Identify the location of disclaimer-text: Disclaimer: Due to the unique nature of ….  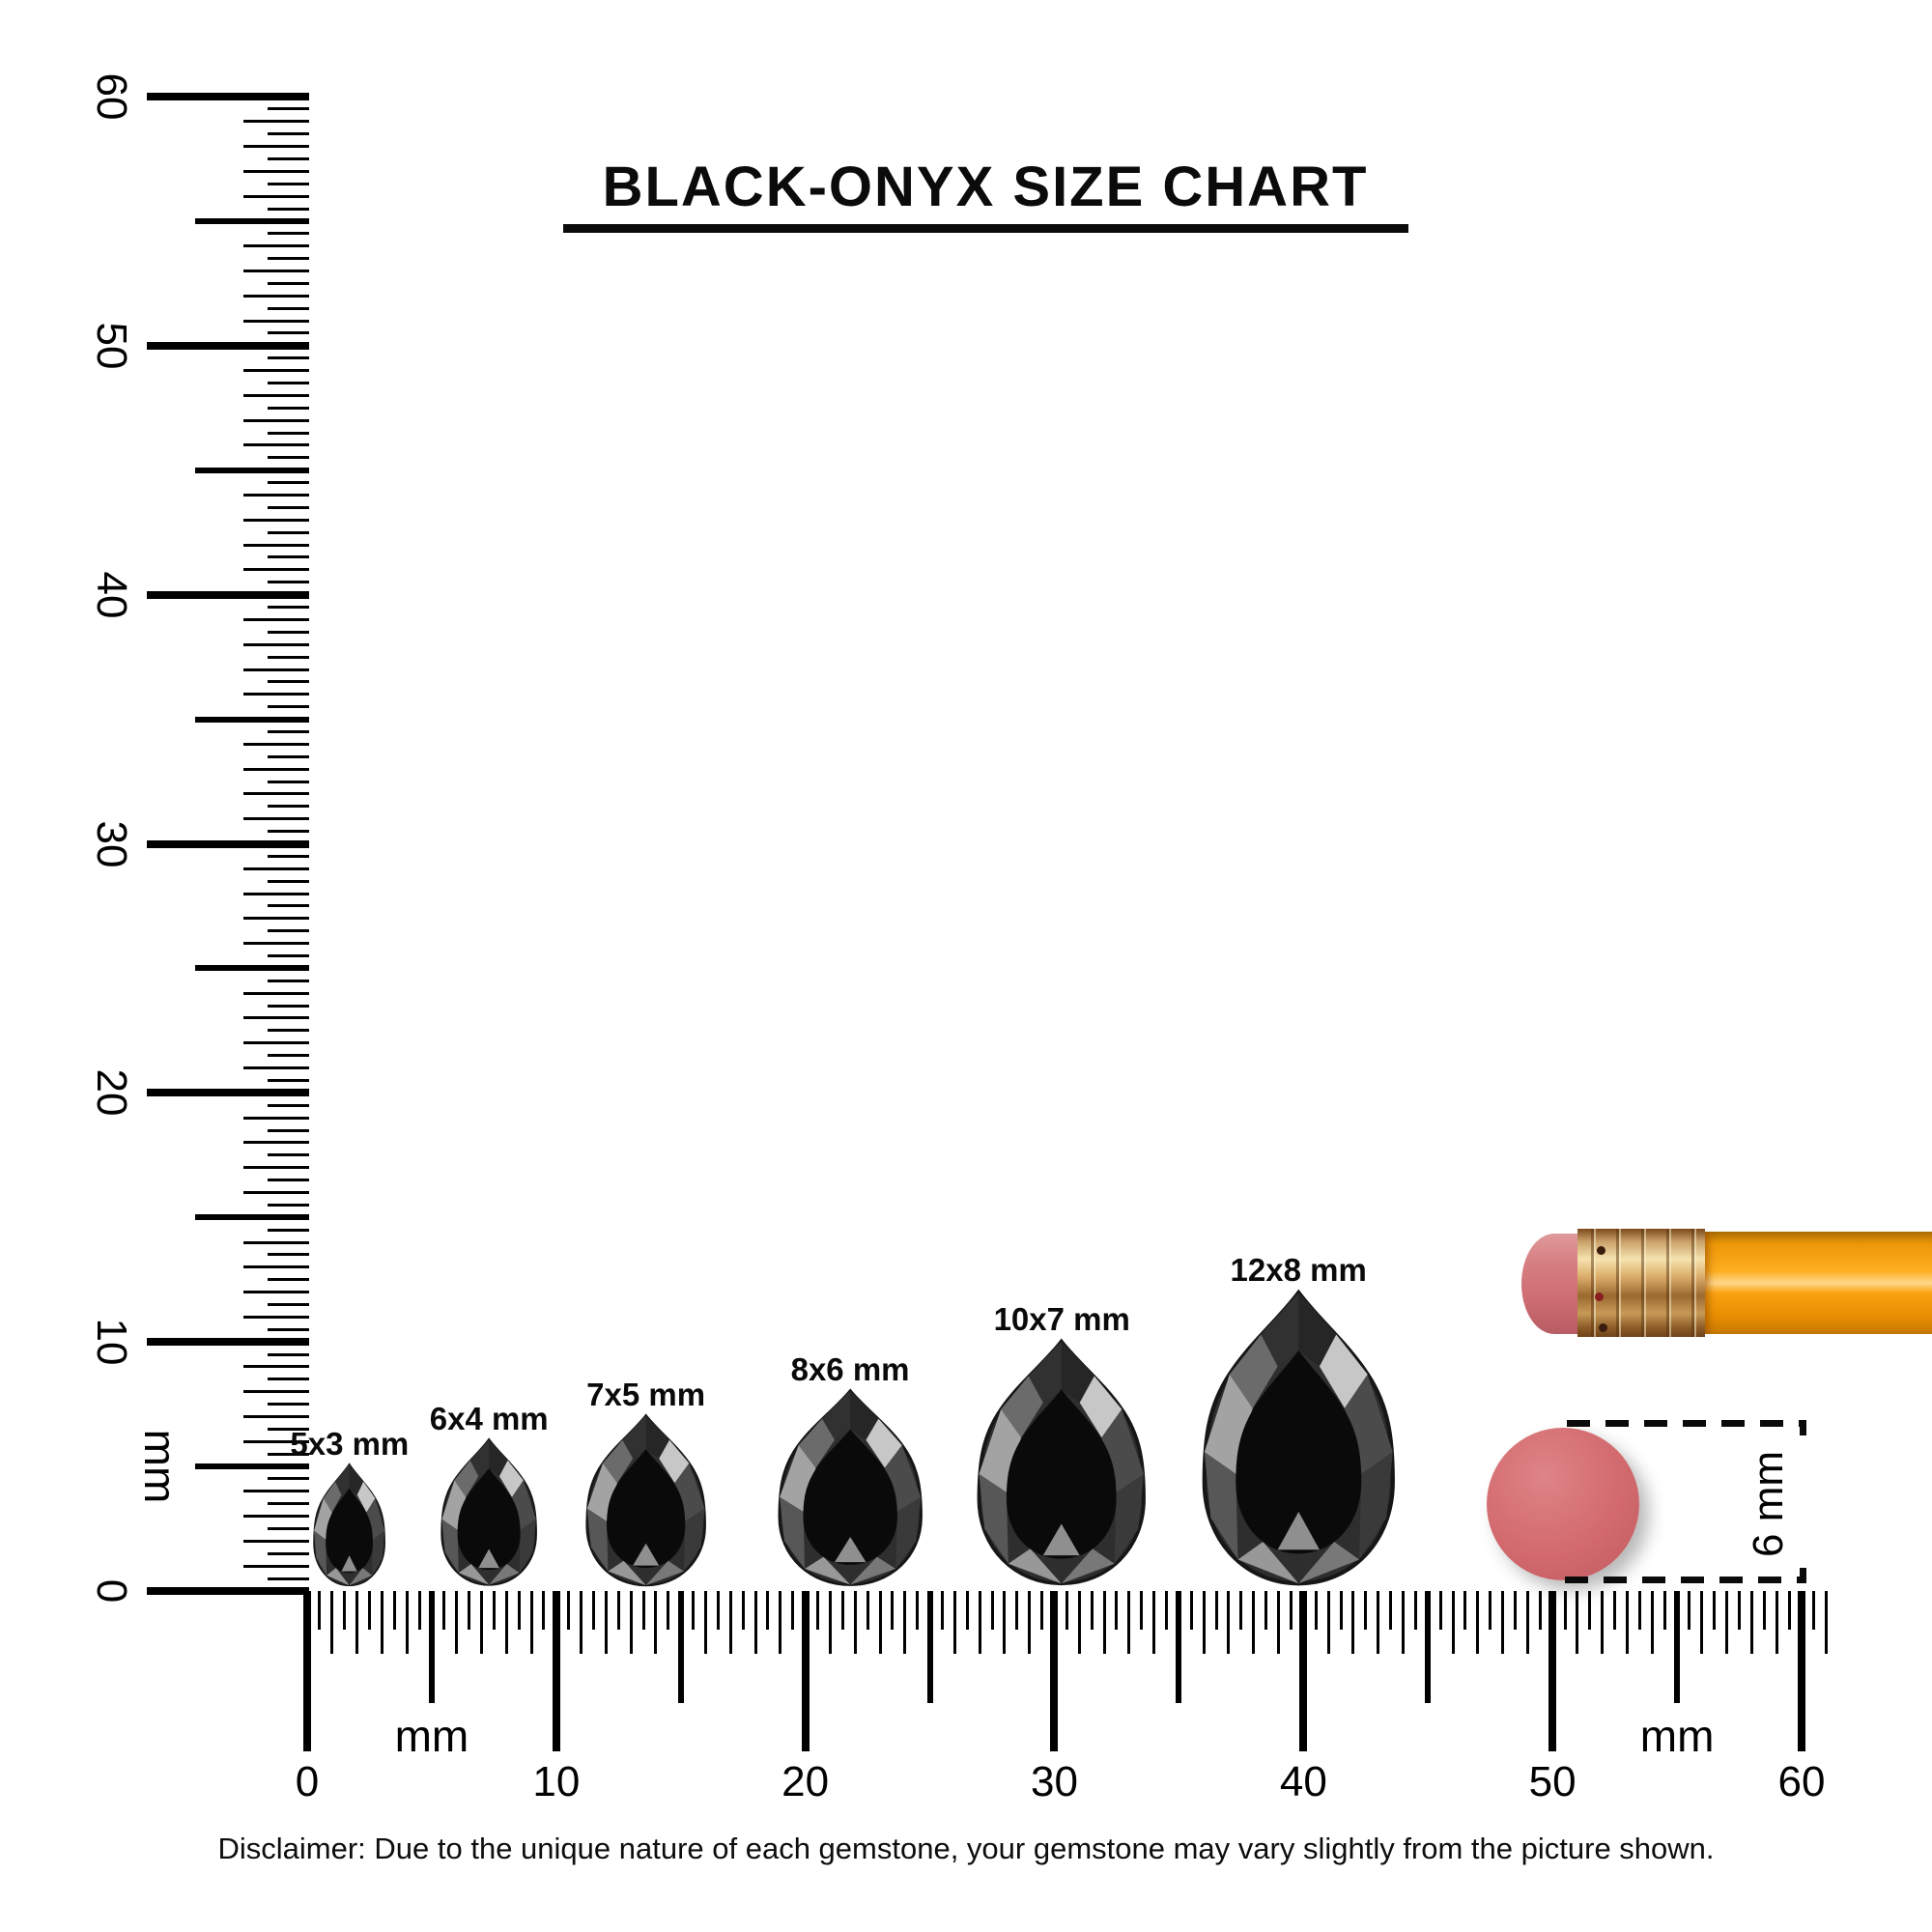
(966, 1848).